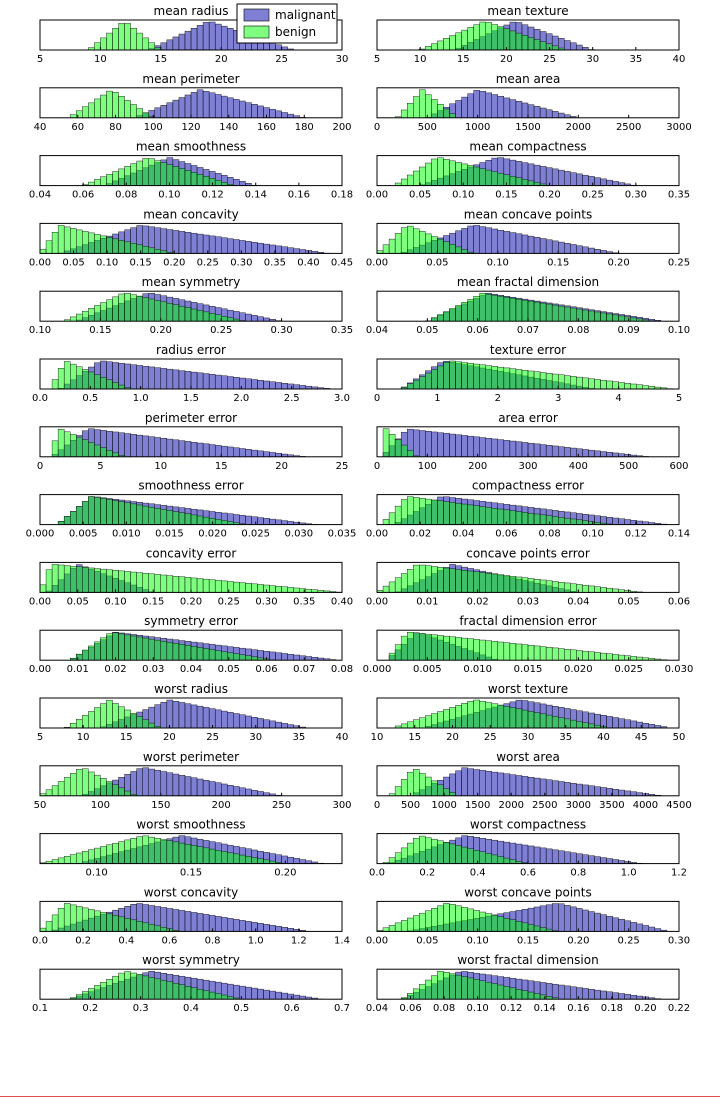 Image resolution: width=720 pixels, height=1099 pixels. What do you see at coordinates (410, 805) in the screenshot?
I see `x-tick-label: 500` at bounding box center [410, 805].